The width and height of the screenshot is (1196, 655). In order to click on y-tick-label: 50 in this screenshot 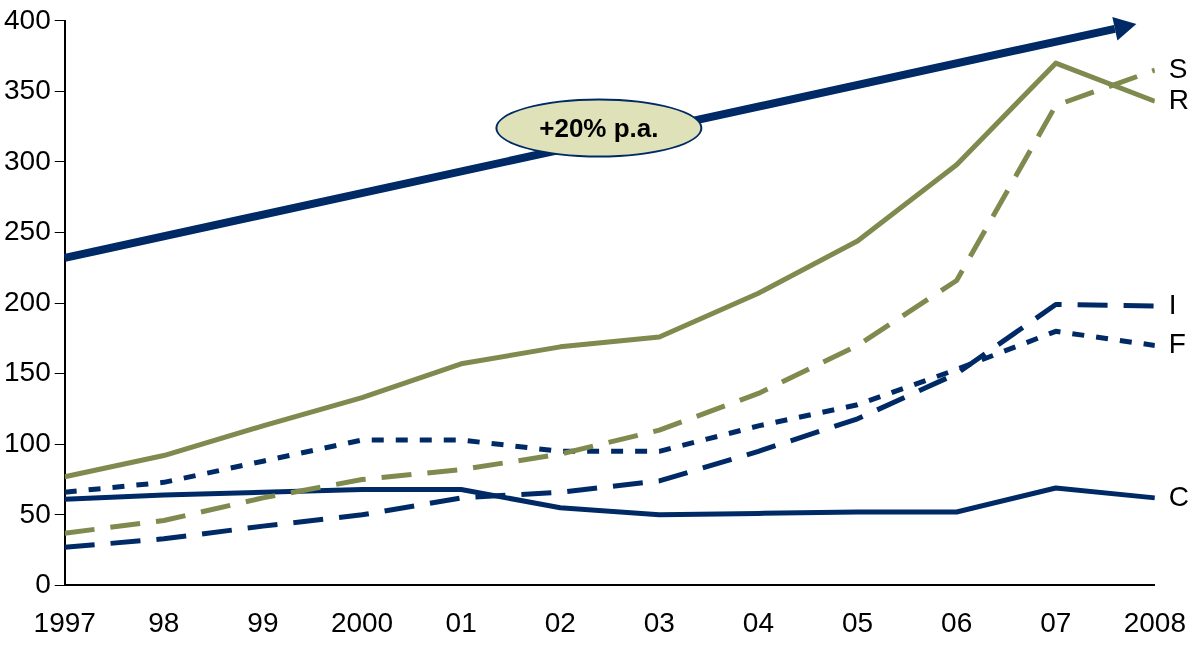, I will do `click(35, 513)`.